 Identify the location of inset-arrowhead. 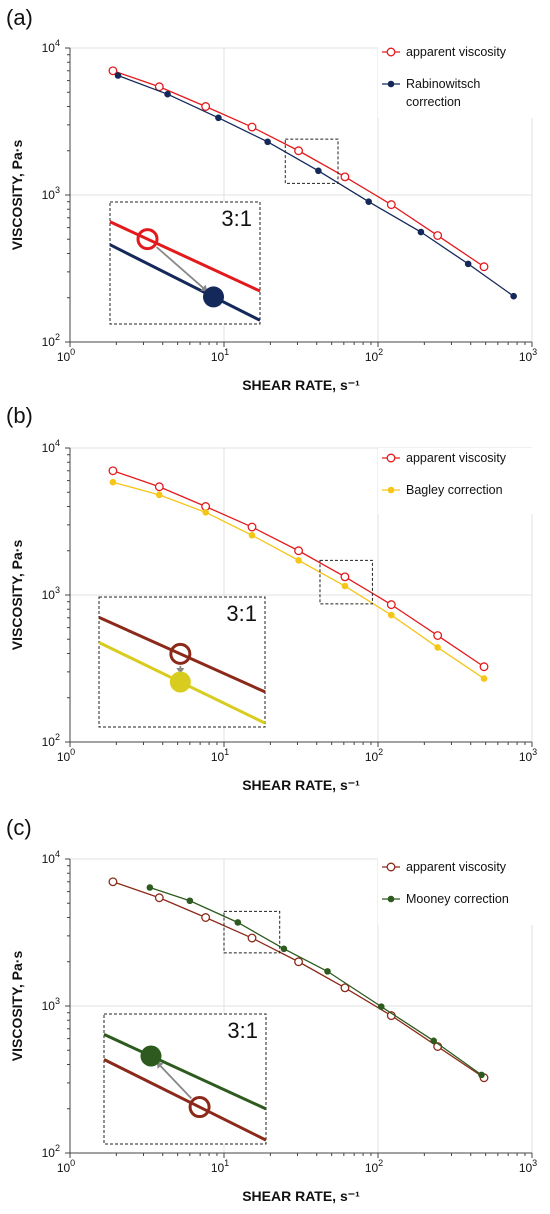
(180, 670).